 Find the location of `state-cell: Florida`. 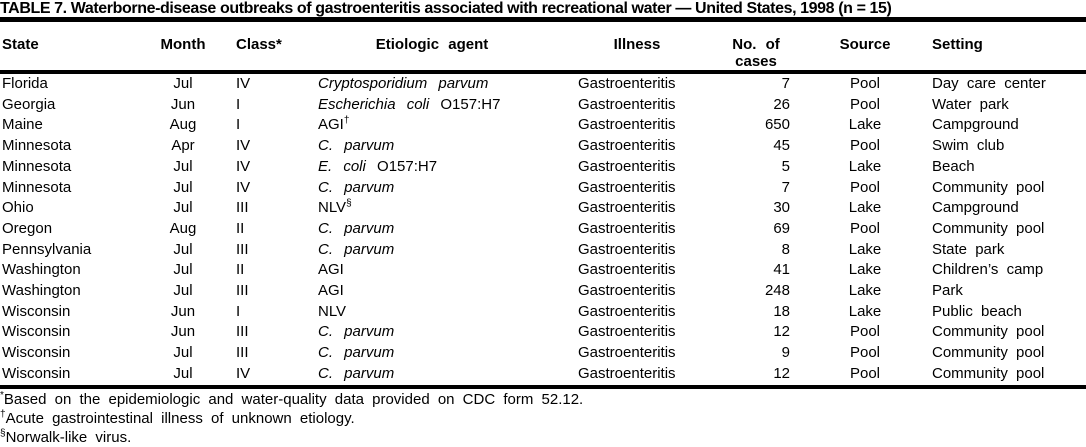

state-cell: Florida is located at coordinates (25, 83).